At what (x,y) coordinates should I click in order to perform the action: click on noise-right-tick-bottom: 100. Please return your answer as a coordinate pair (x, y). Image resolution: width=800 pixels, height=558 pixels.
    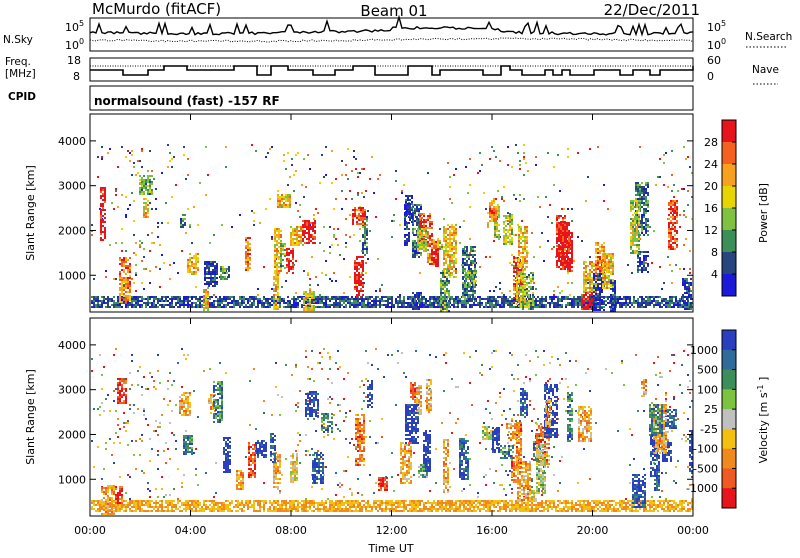
    Looking at the image, I should click on (716, 44).